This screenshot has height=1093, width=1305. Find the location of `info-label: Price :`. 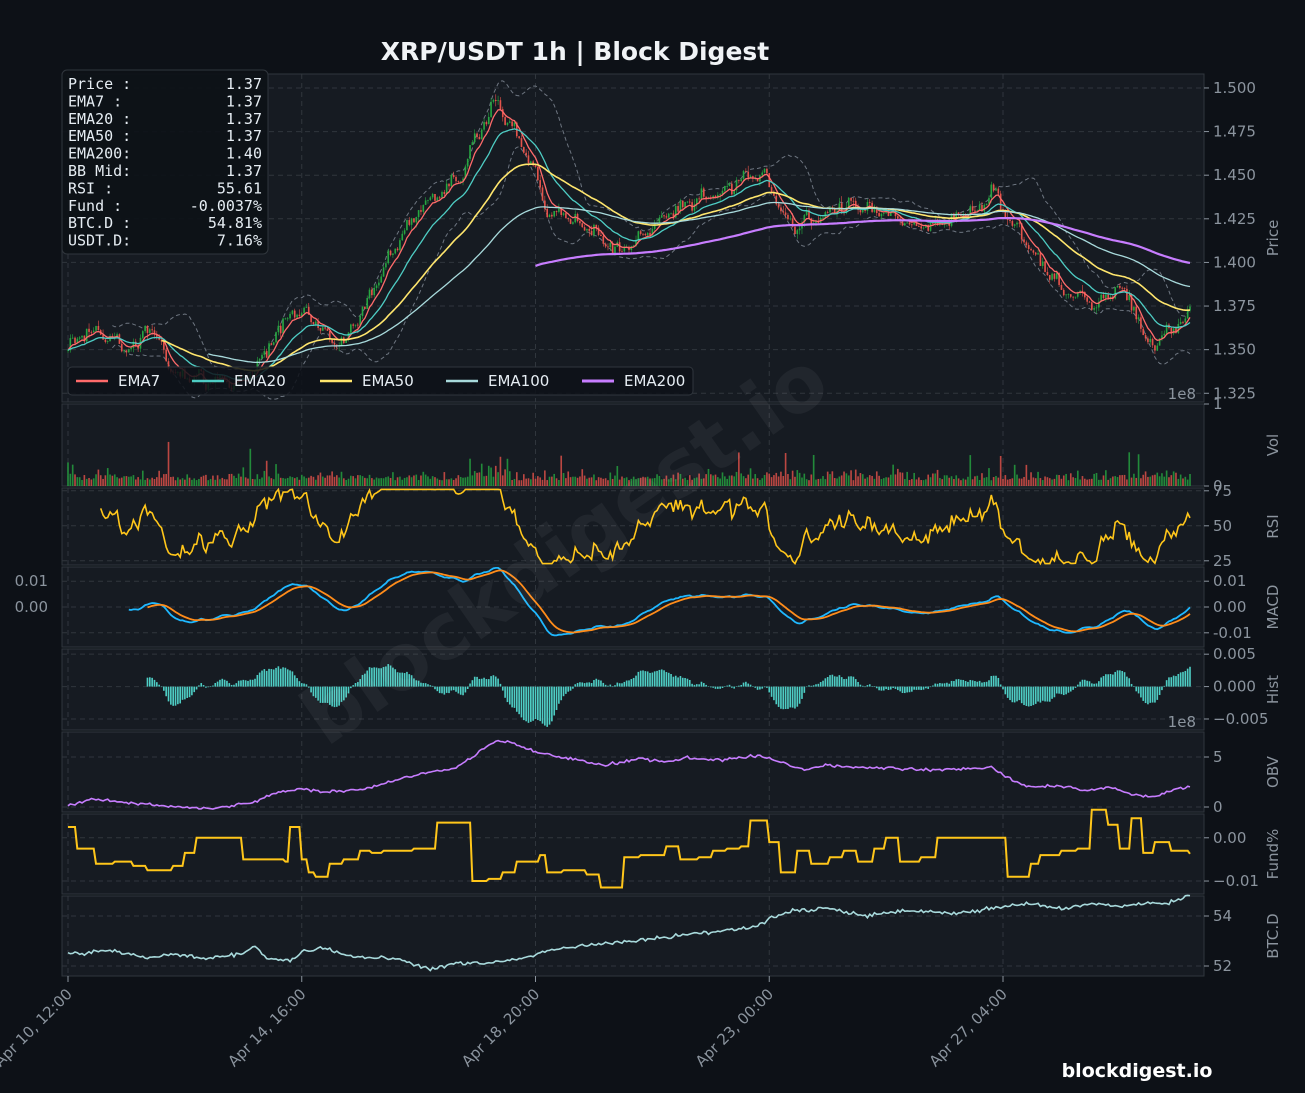

info-label: Price : is located at coordinates (99, 84).